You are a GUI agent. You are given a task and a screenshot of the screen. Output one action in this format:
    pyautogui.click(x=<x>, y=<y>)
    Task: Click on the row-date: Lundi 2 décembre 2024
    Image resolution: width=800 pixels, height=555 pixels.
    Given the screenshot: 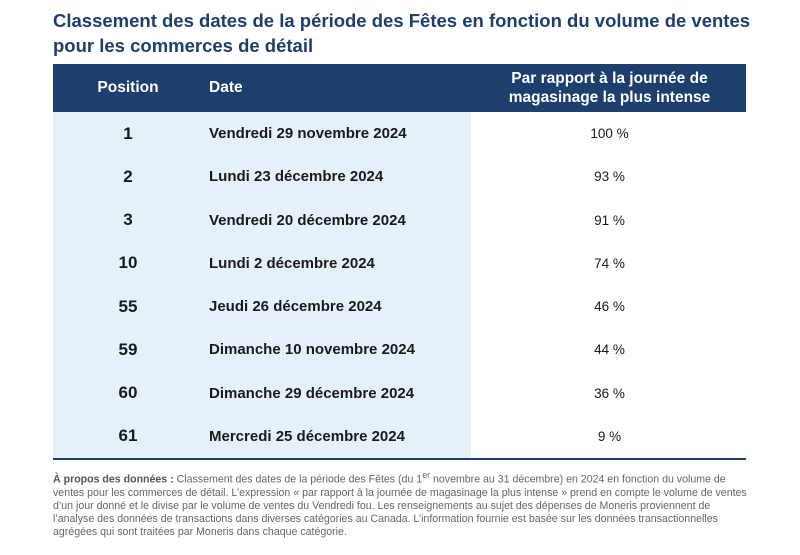 What is the action you would take?
    pyautogui.click(x=292, y=263)
    